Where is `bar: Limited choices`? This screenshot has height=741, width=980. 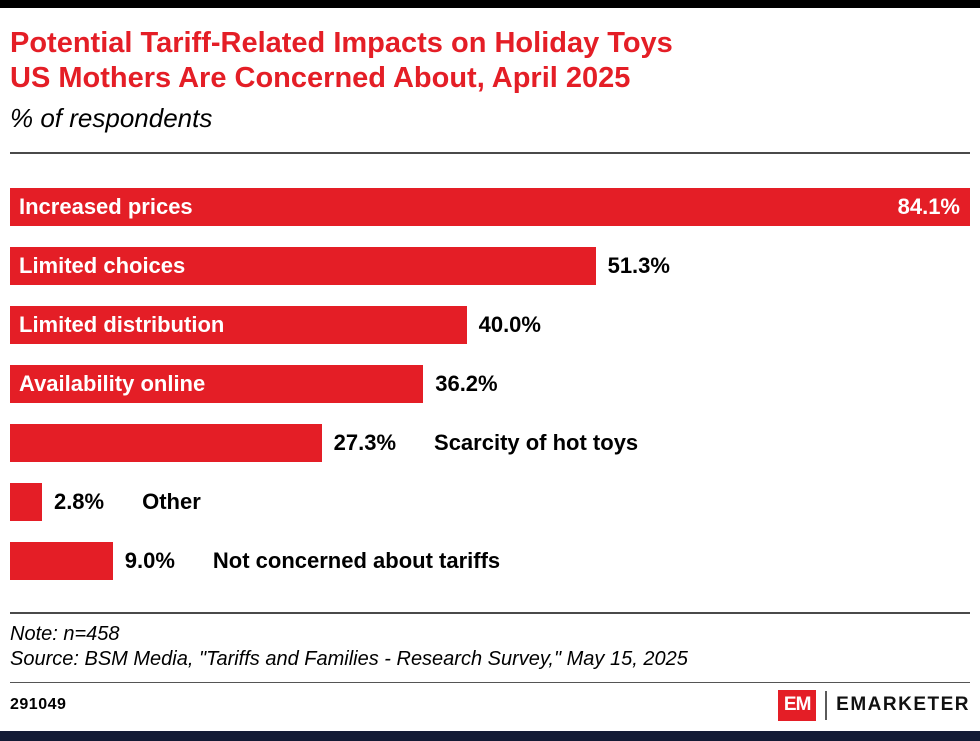
bar: Limited choices is located at coordinates (303, 265).